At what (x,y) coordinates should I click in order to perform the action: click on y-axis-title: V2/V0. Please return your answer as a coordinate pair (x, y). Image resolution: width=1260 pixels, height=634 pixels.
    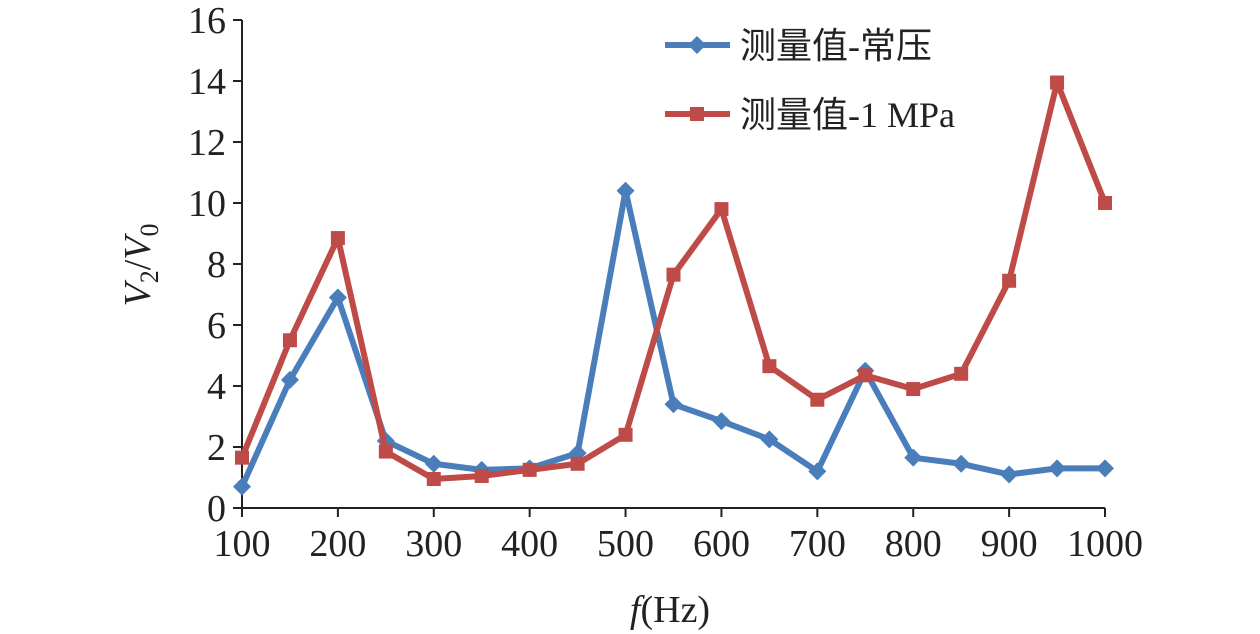
    Looking at the image, I should click on (140, 265).